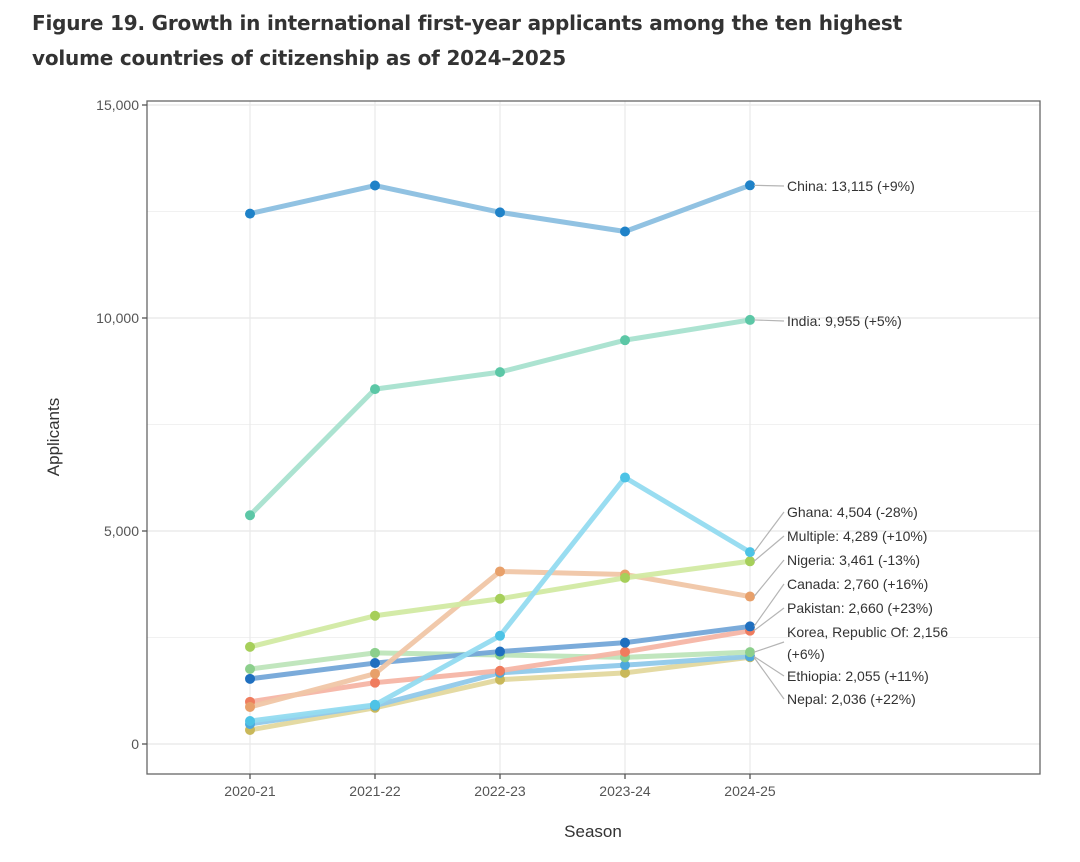  I want to click on x-tick-label: 2020-21, so click(250, 791).